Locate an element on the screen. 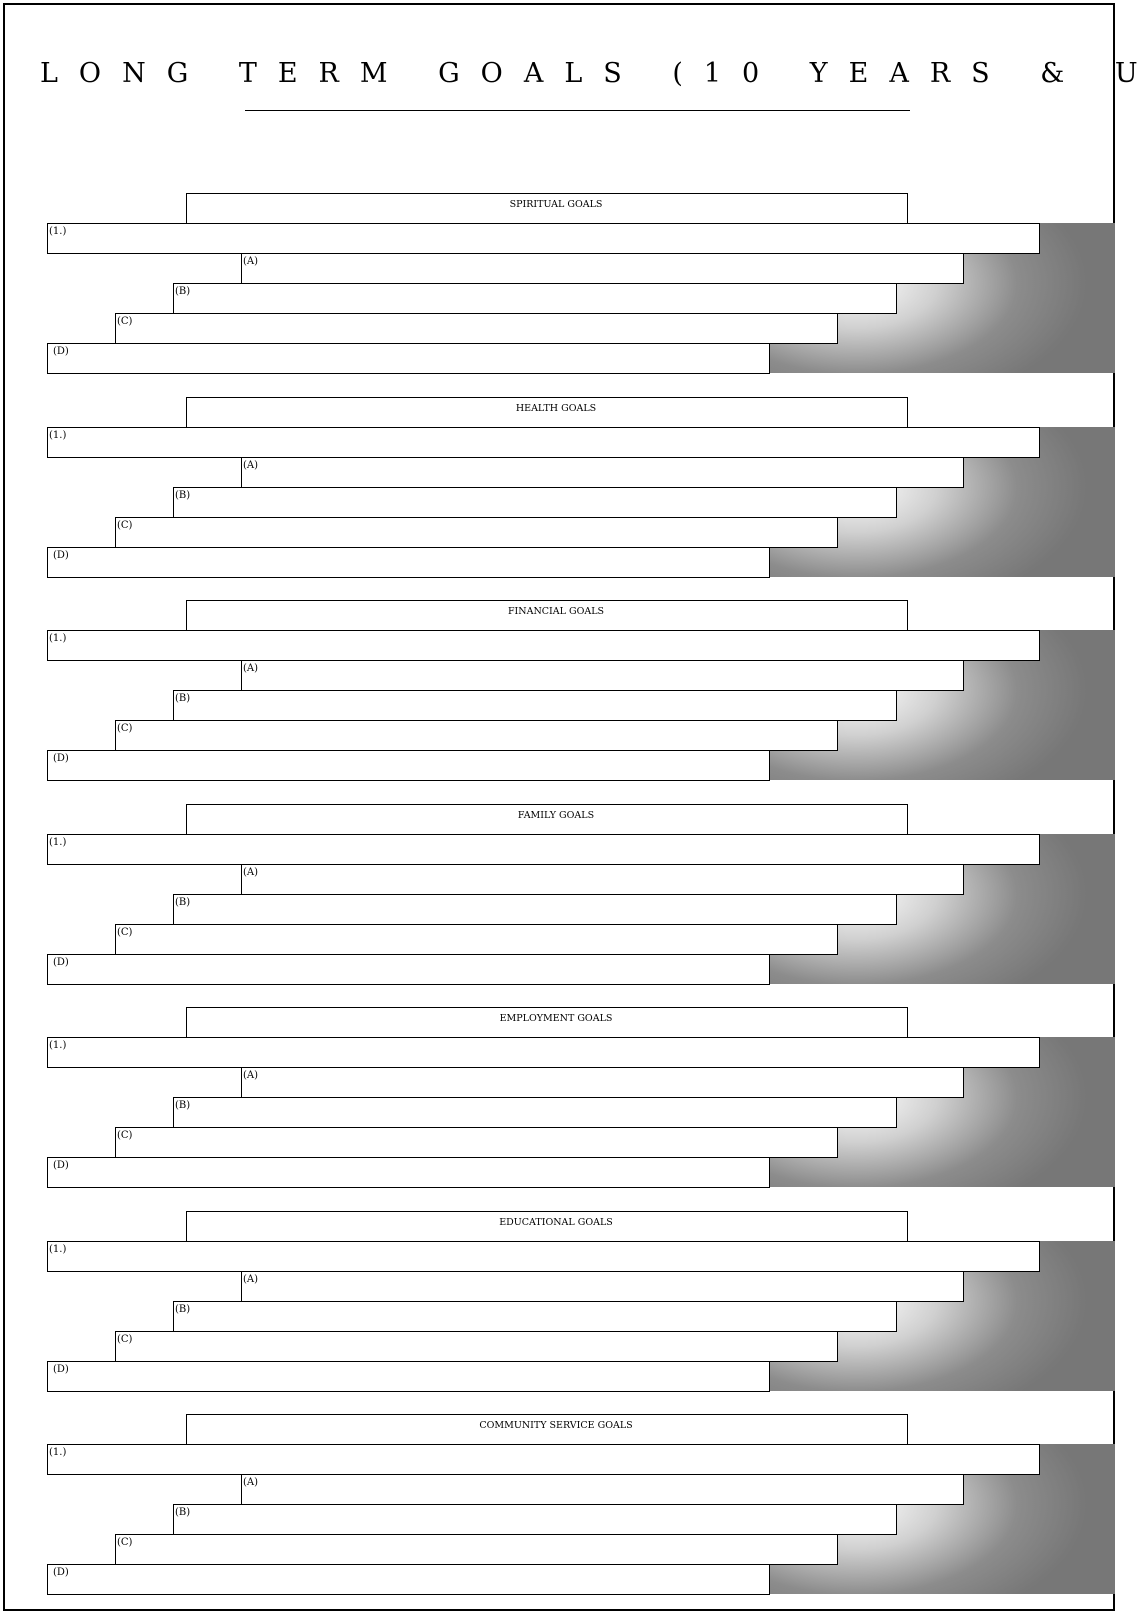  section-title: HEALTH GOALS is located at coordinates (556, 408).